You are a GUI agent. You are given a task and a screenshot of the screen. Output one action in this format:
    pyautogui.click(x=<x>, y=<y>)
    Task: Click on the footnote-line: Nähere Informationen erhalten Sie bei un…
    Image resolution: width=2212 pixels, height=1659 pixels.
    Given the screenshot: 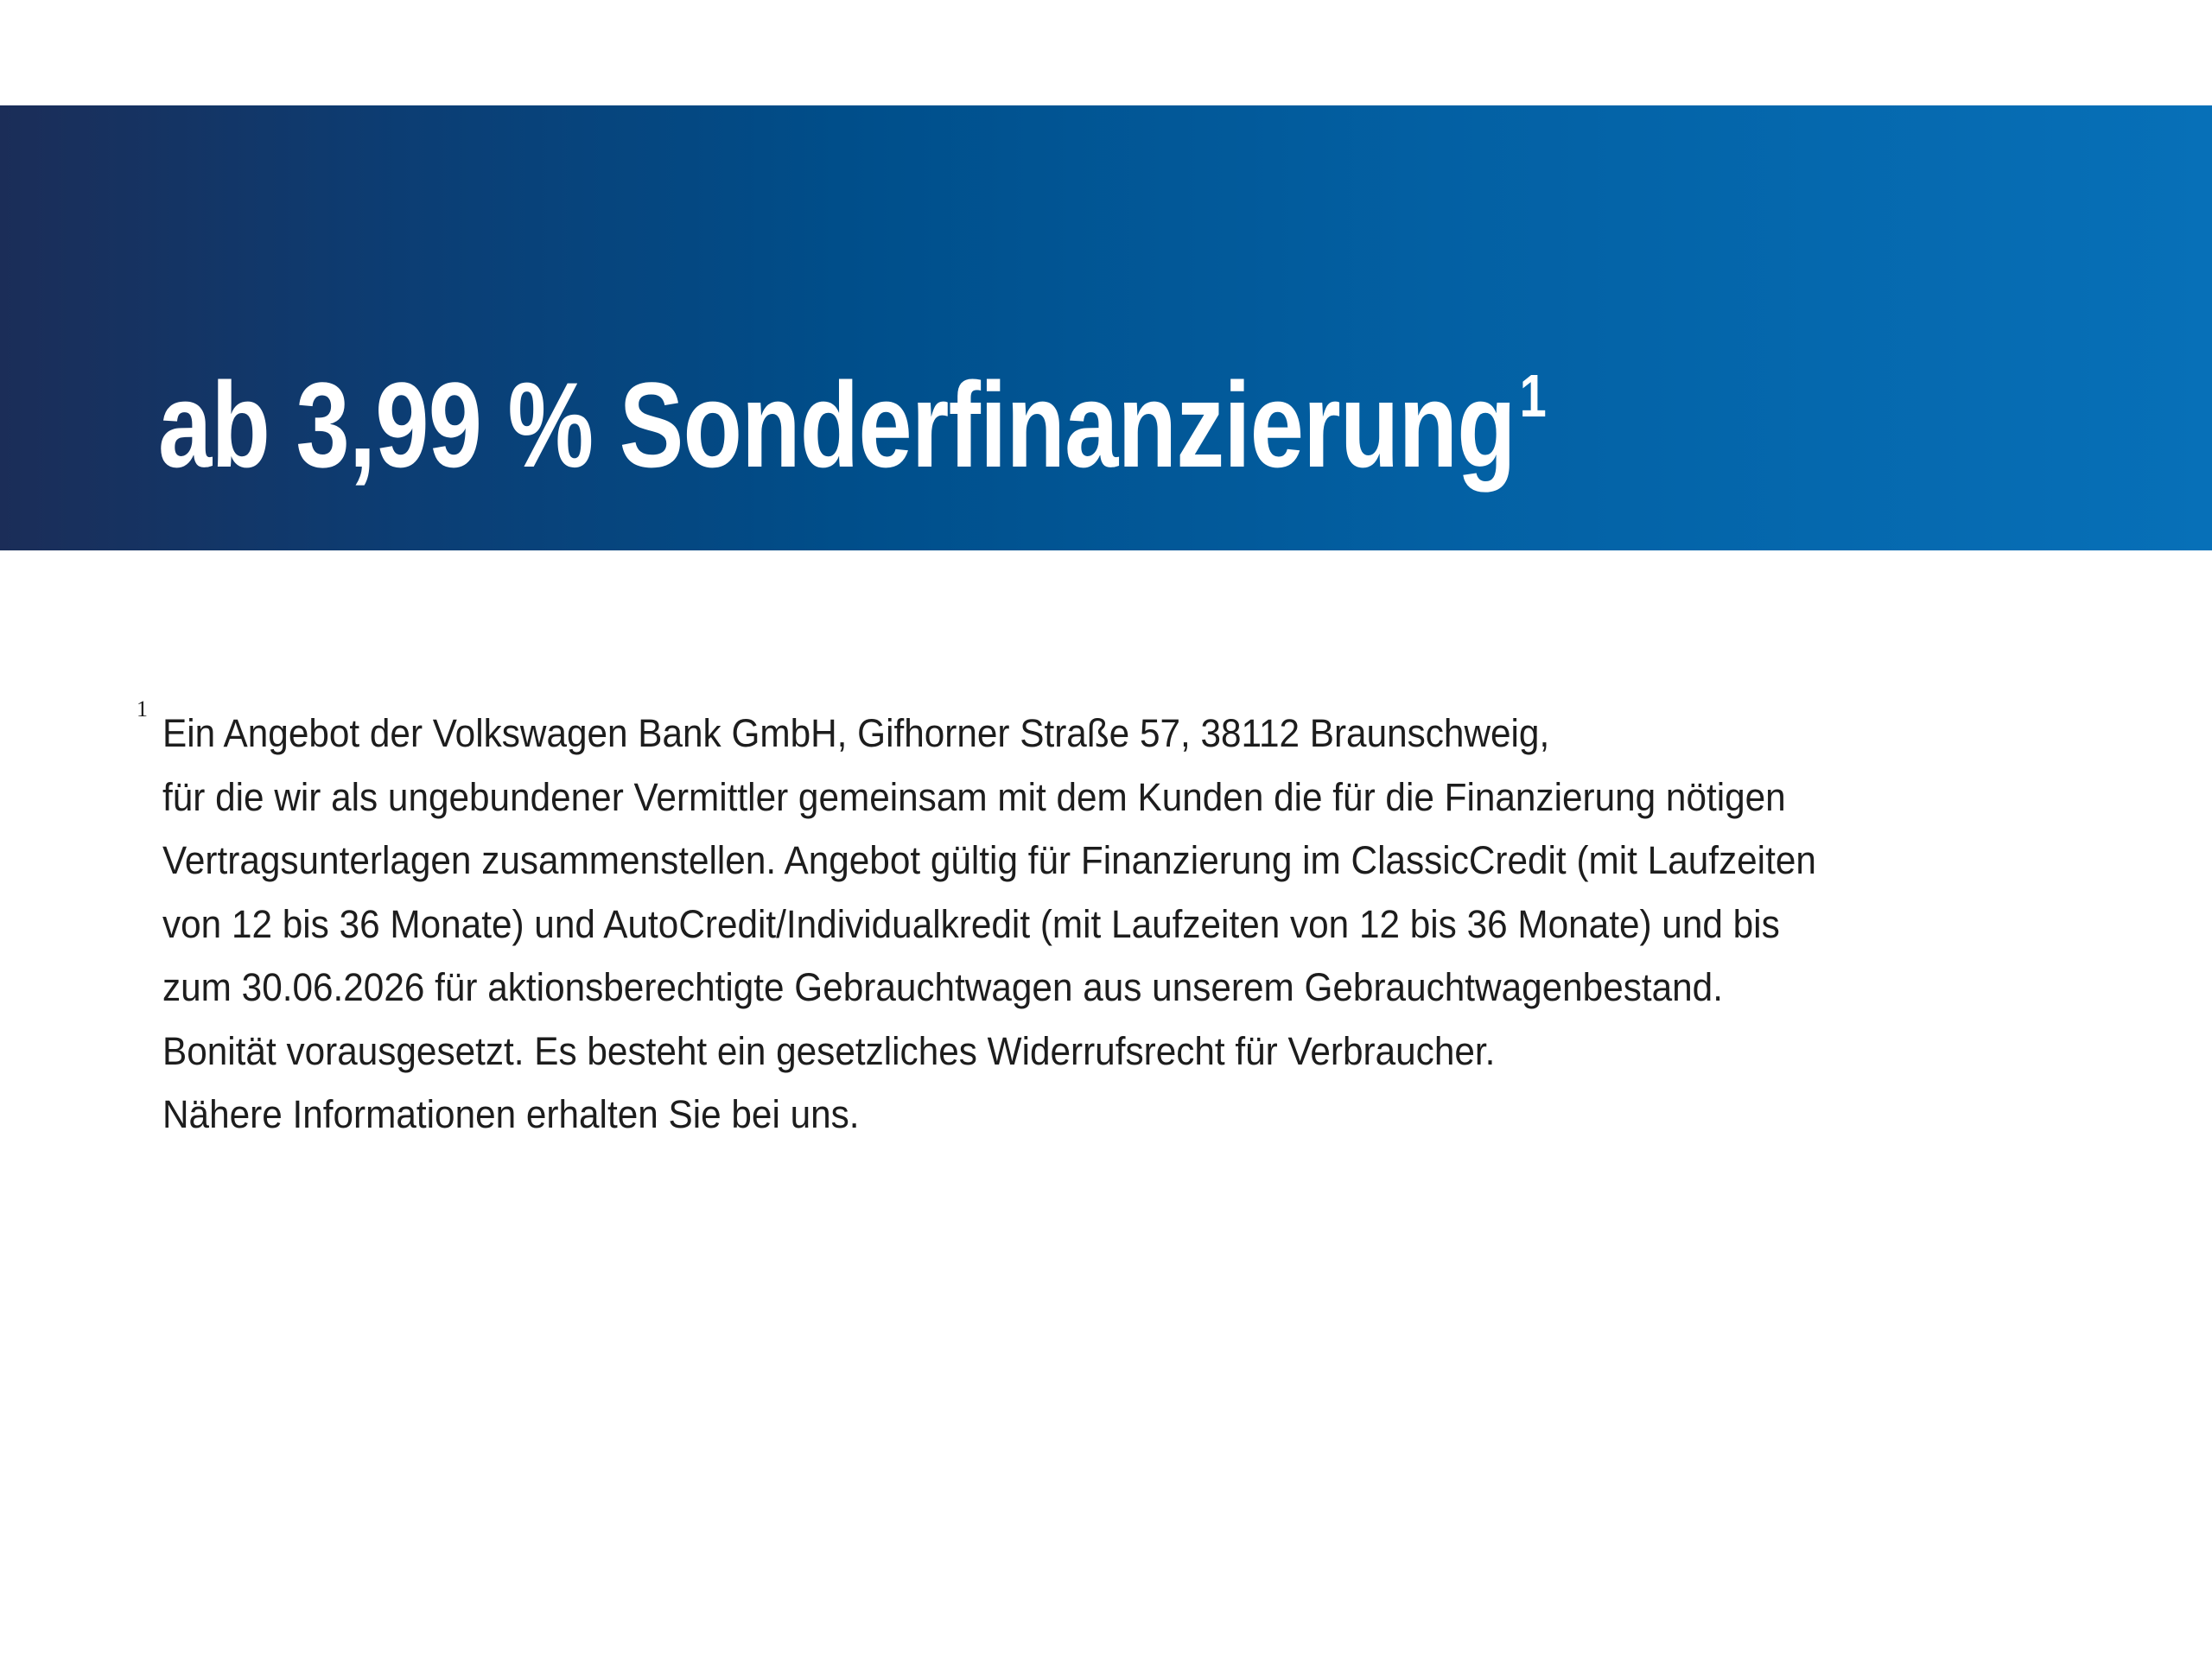 What is the action you would take?
    pyautogui.click(x=511, y=1114)
    